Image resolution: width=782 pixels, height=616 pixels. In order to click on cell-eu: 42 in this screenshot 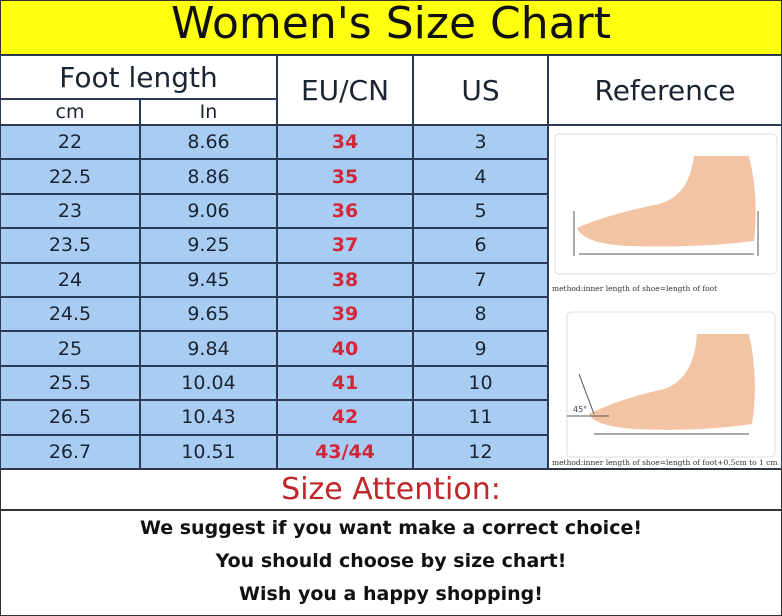, I will do `click(345, 417)`.